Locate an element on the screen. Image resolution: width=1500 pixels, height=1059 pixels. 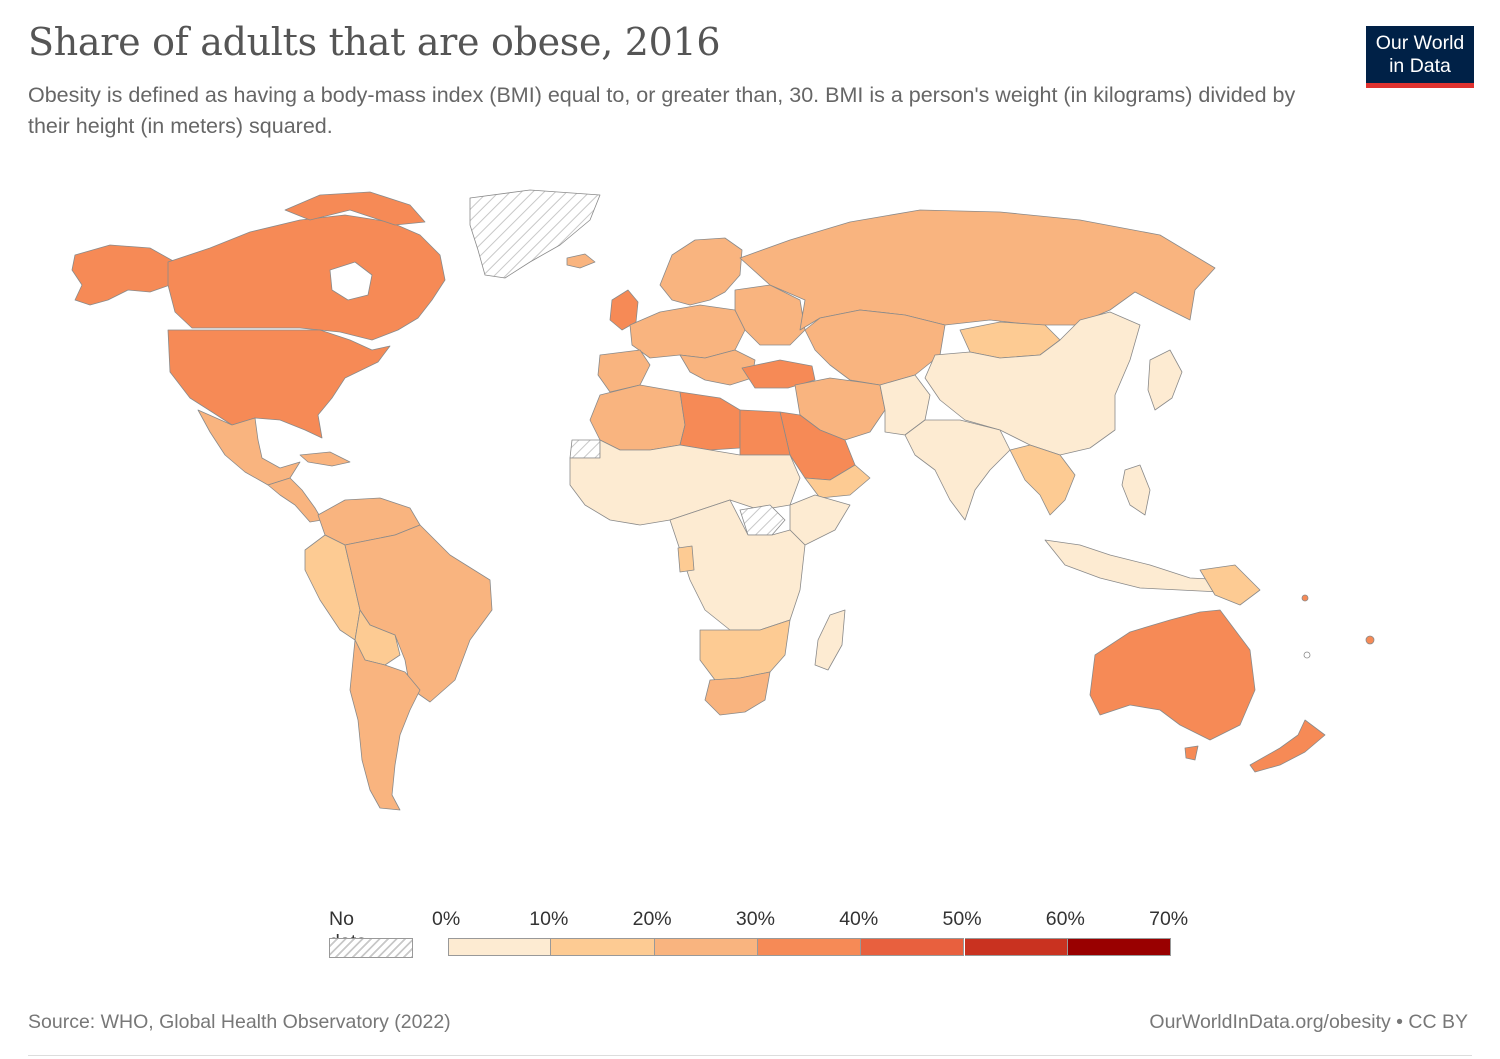
region-kazakhstan-central-asia is located at coordinates (875, 347).